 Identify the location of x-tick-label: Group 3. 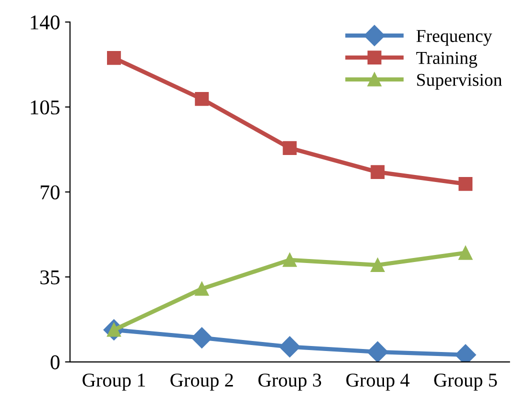
(290, 382).